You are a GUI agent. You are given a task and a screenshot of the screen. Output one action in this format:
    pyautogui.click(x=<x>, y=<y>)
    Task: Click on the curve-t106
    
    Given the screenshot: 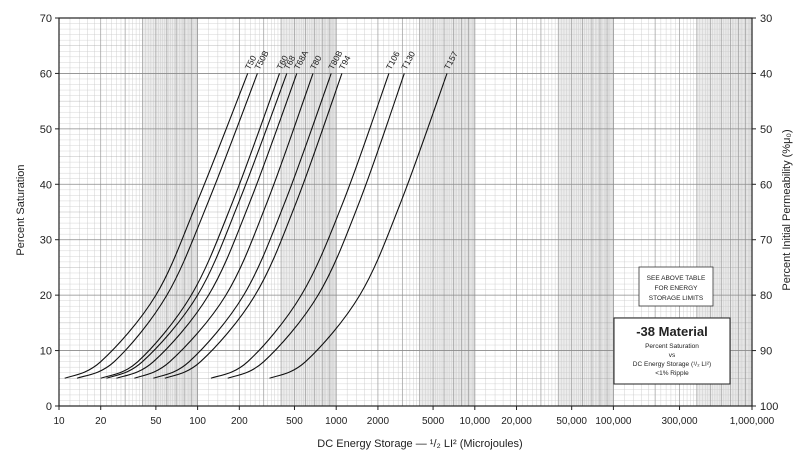 What is the action you would take?
    pyautogui.click(x=300, y=226)
    